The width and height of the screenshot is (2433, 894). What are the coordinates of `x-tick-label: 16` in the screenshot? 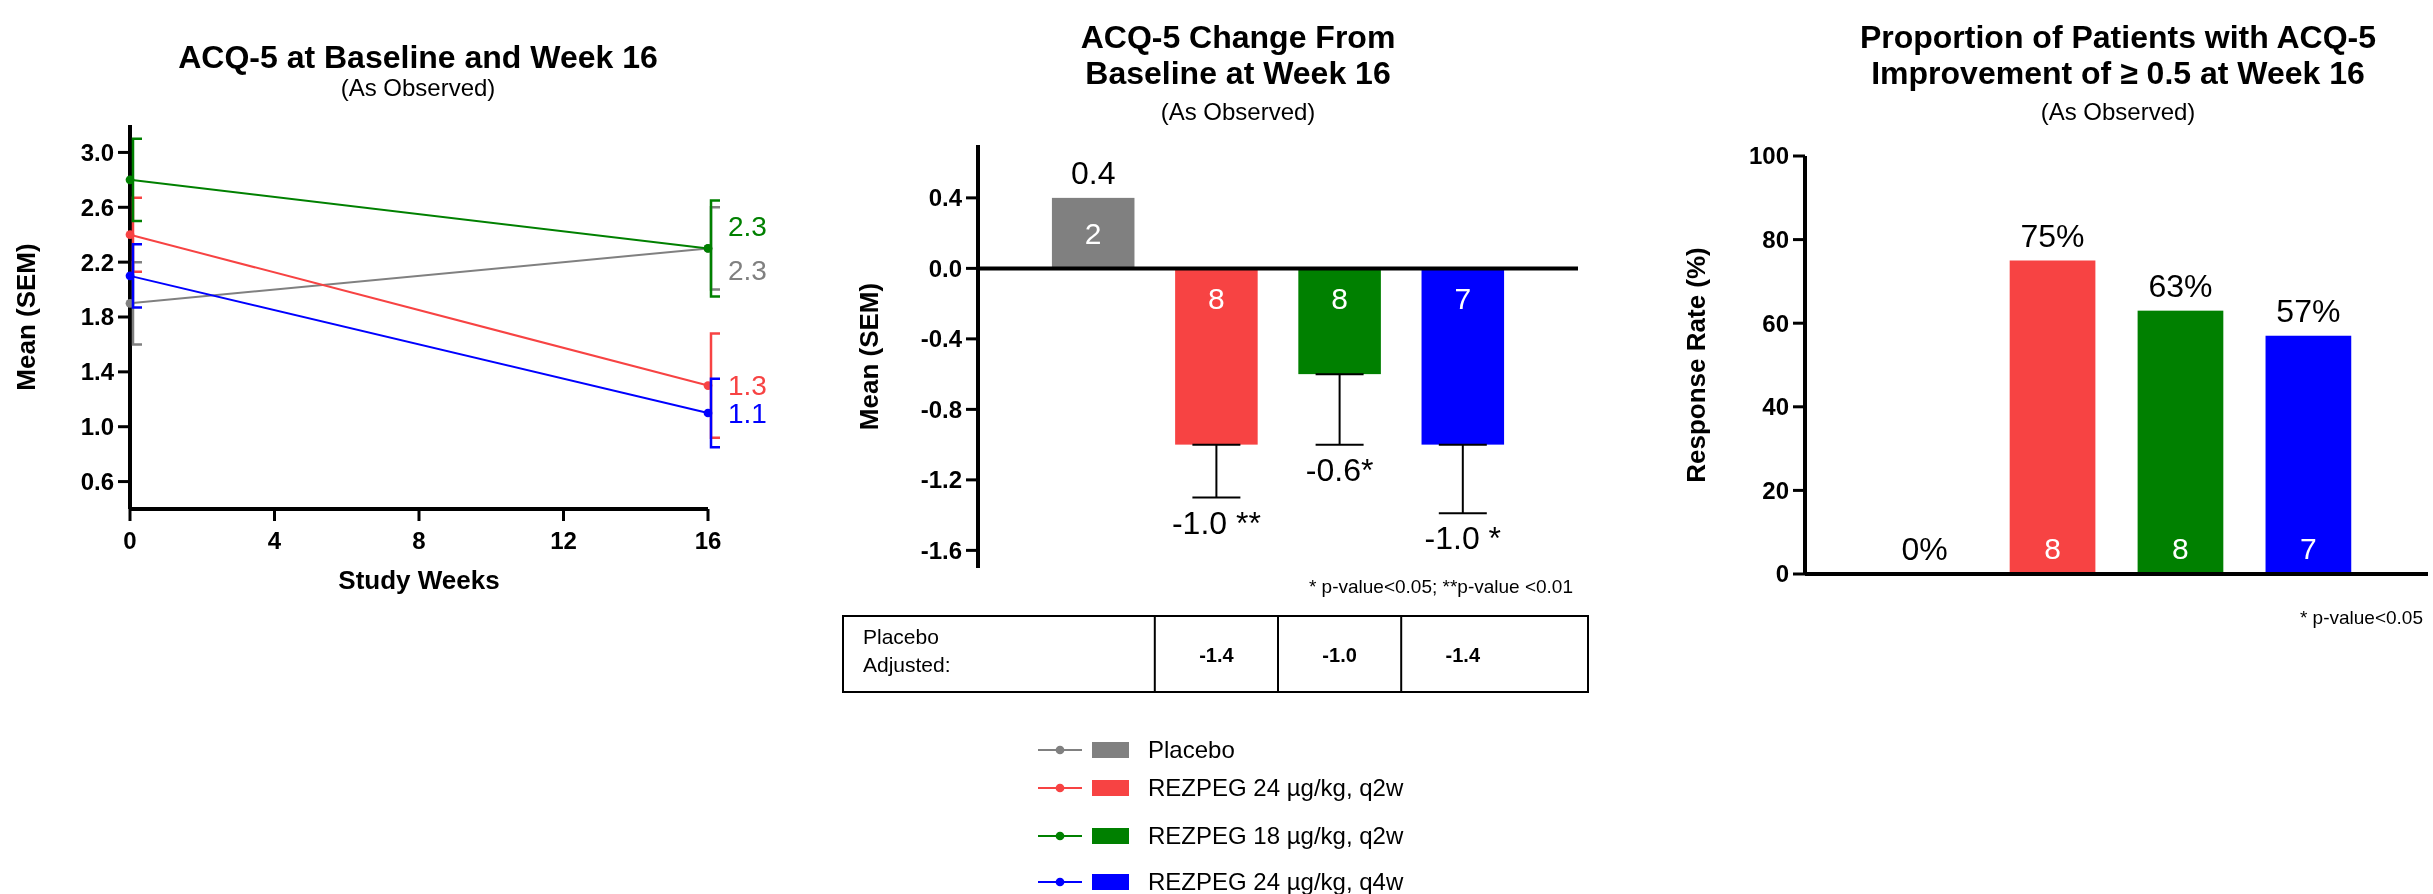 It's located at (708, 540).